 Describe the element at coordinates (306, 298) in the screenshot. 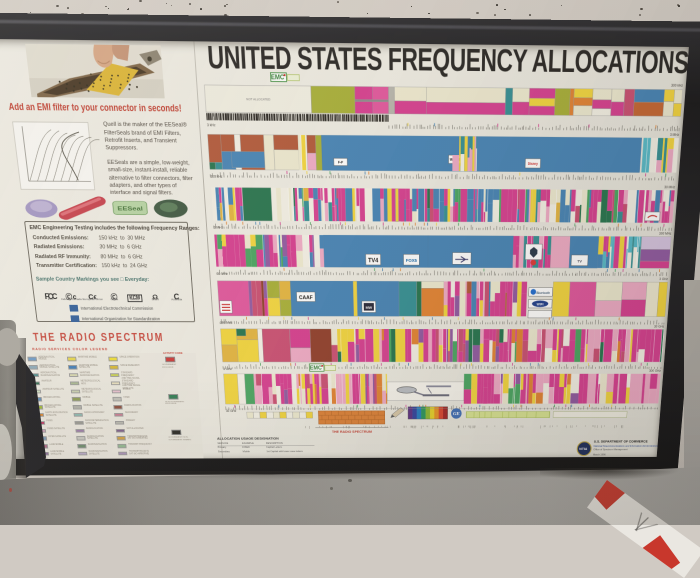

I see `svg-text: CAAF` at that location.